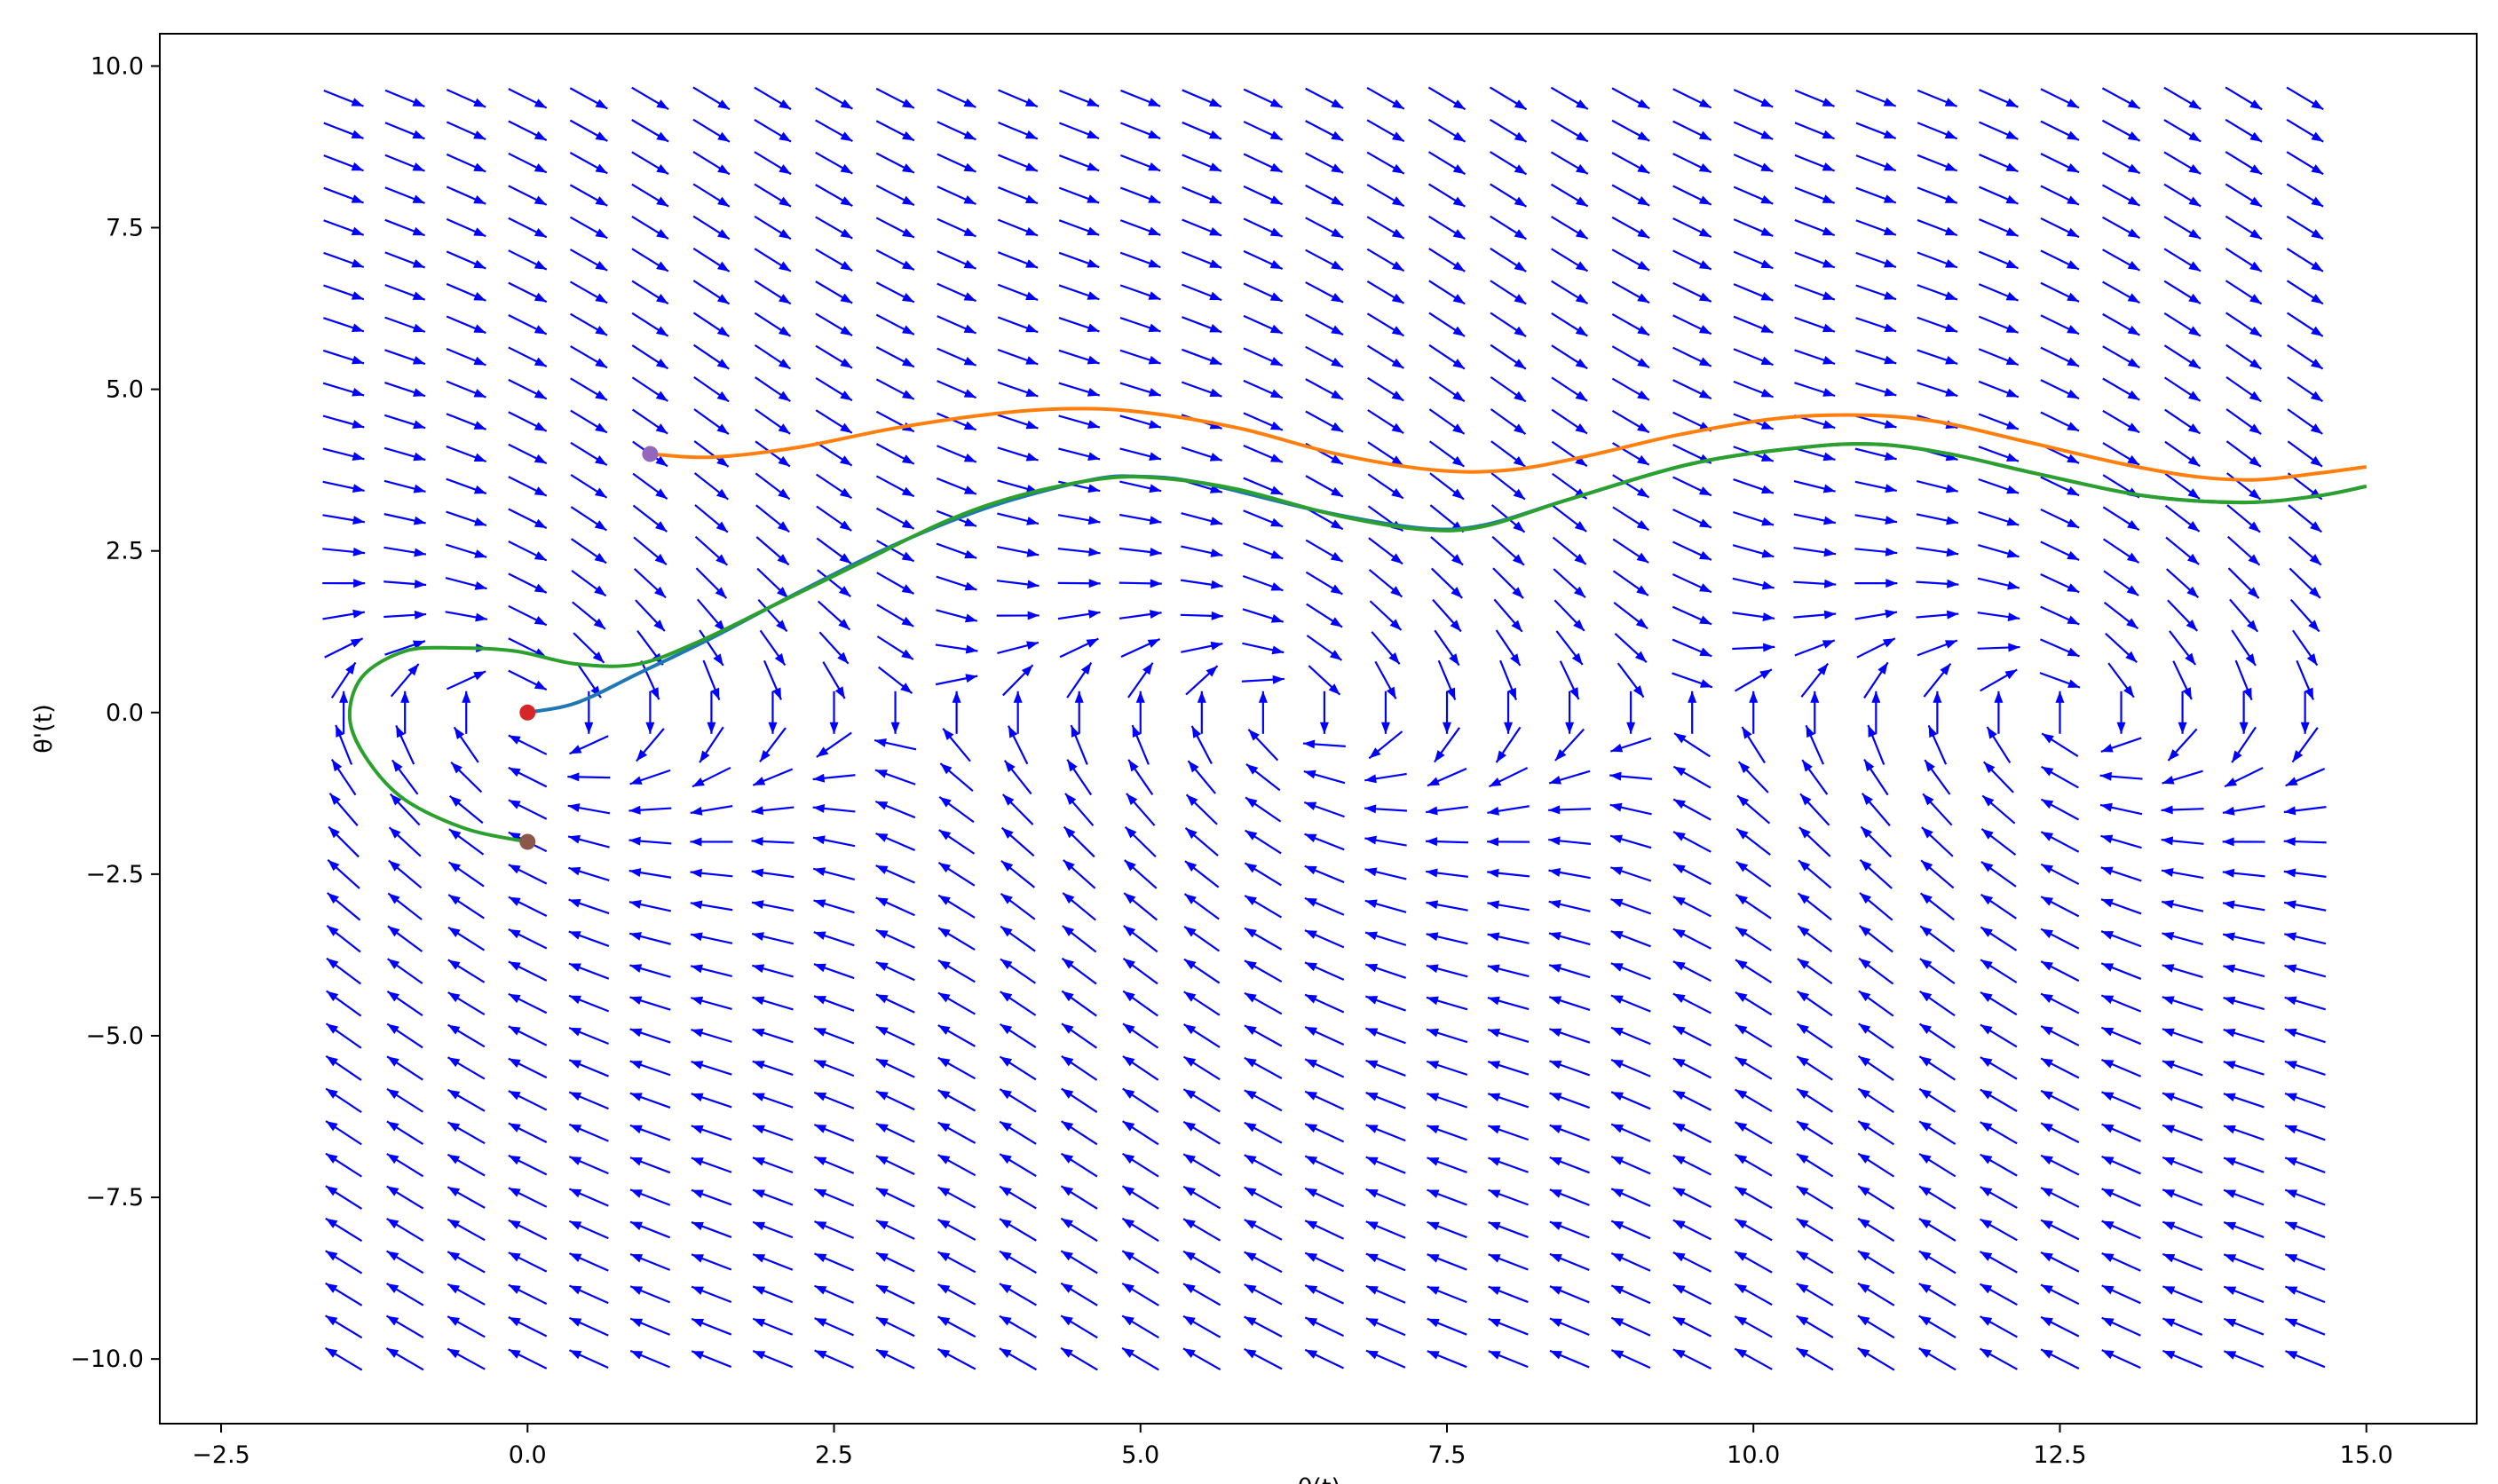  I want to click on x-tick-label: 5.0, so click(1140, 1455).